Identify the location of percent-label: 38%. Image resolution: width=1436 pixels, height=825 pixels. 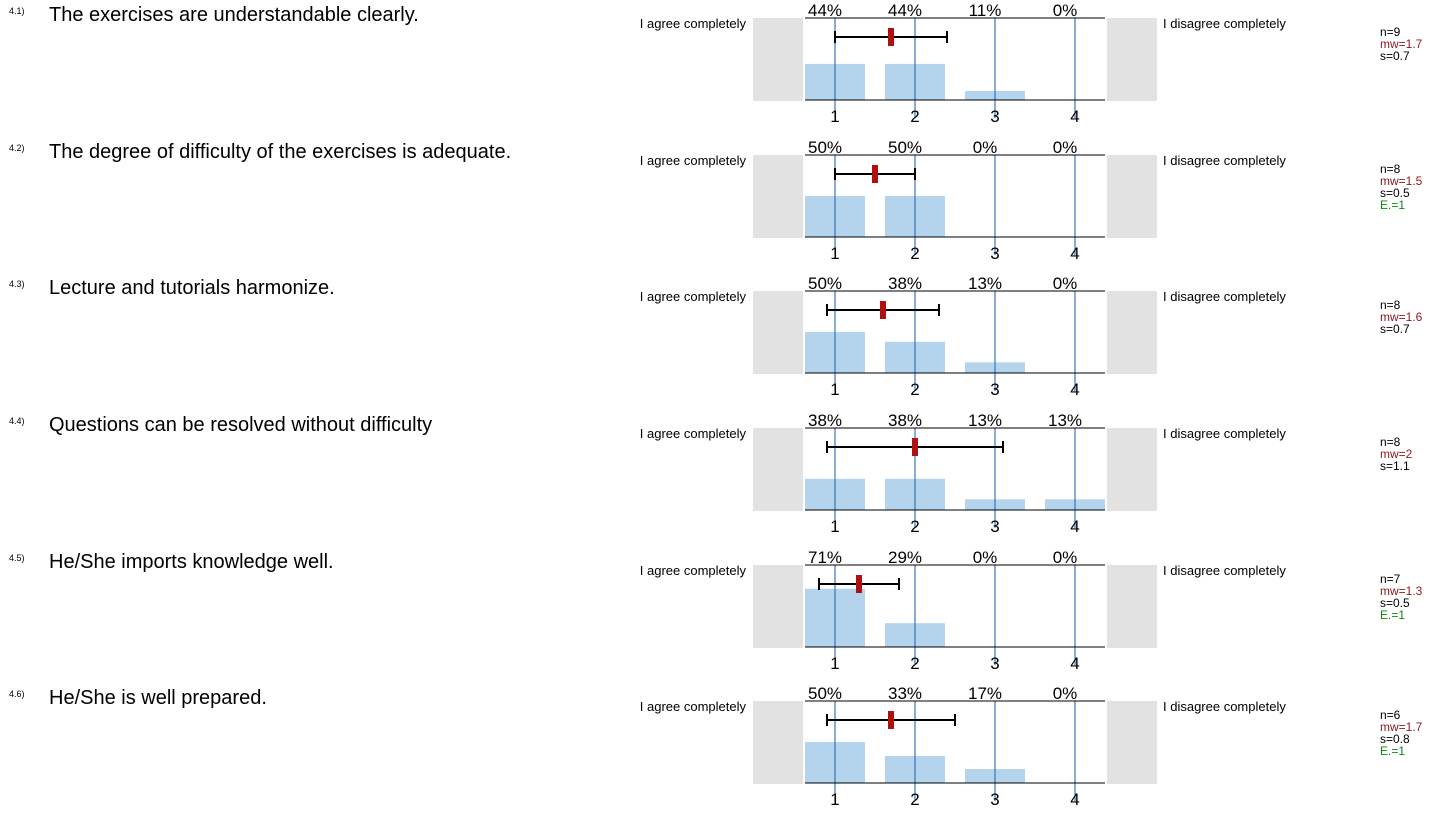
(905, 420).